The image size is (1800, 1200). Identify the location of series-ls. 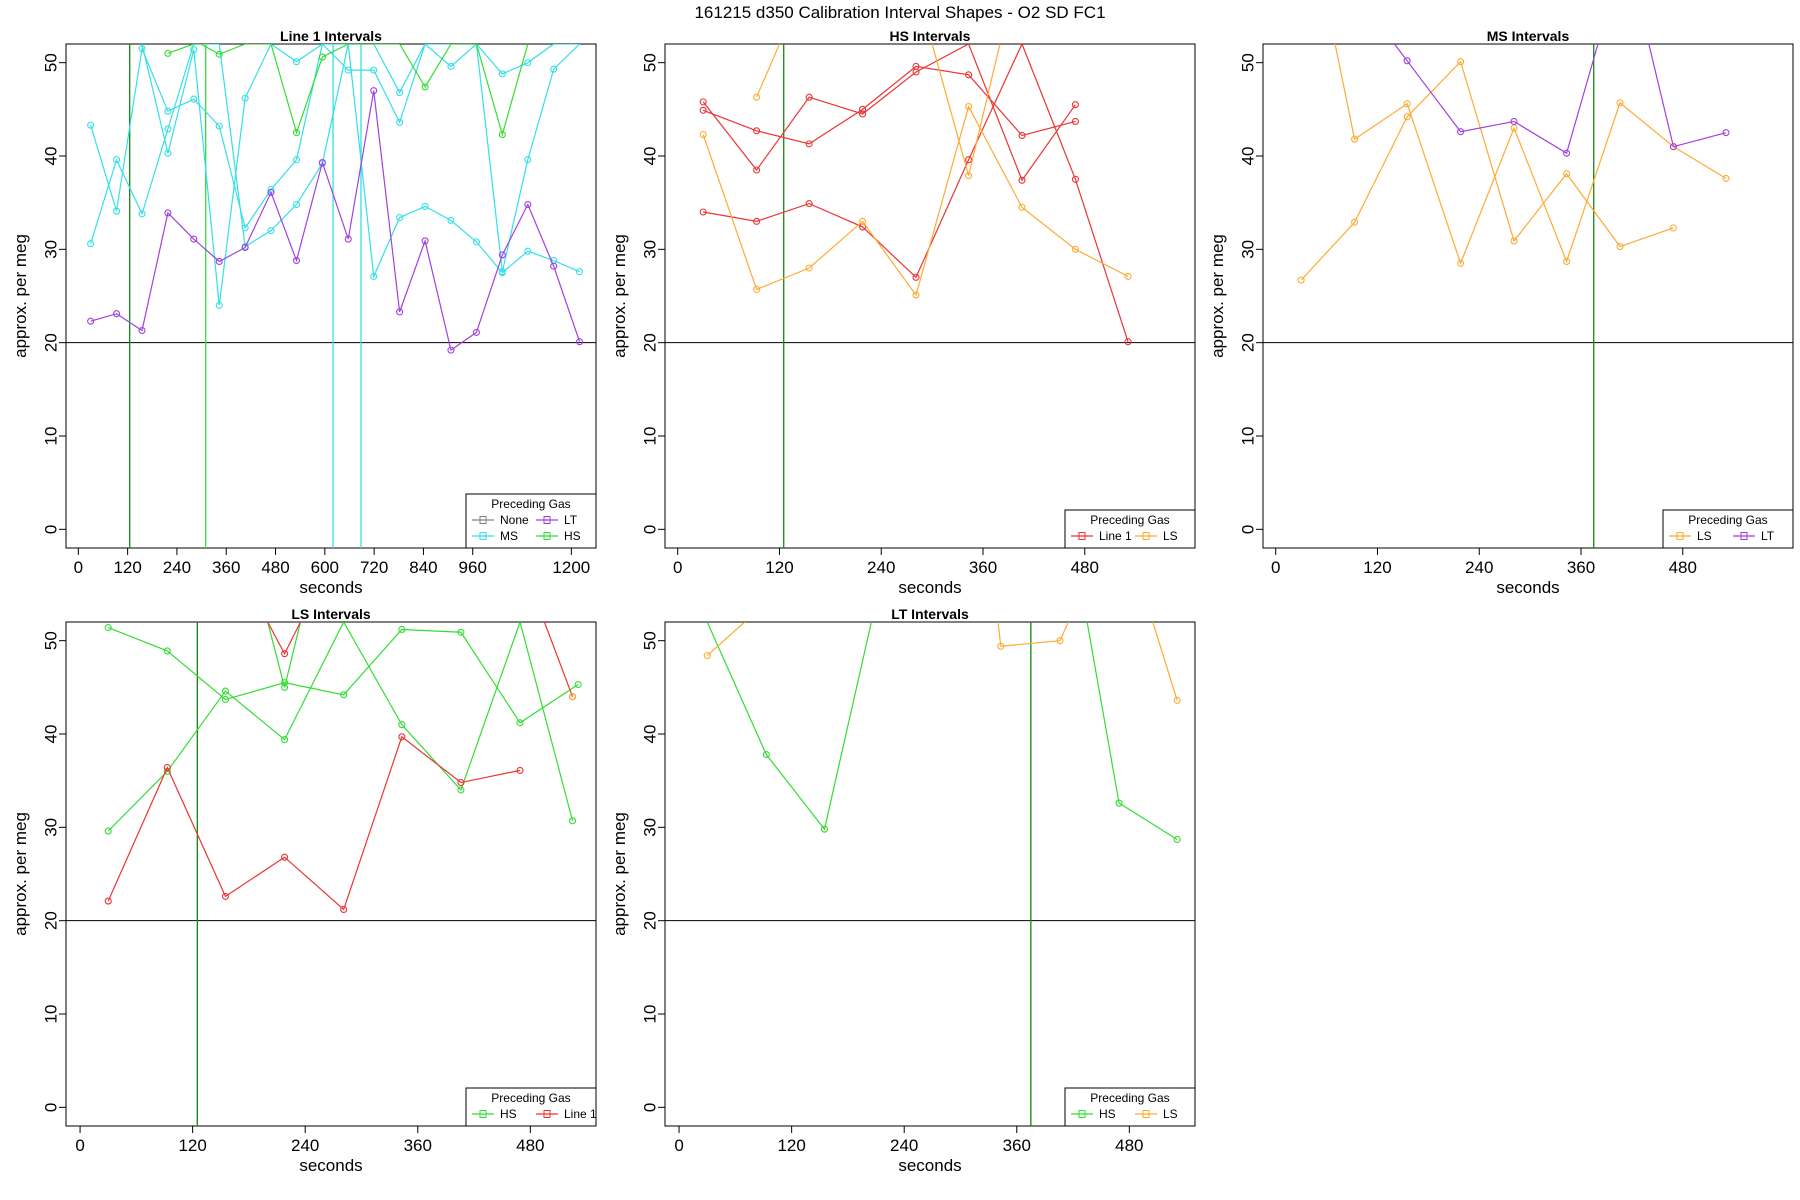
(1487, 171).